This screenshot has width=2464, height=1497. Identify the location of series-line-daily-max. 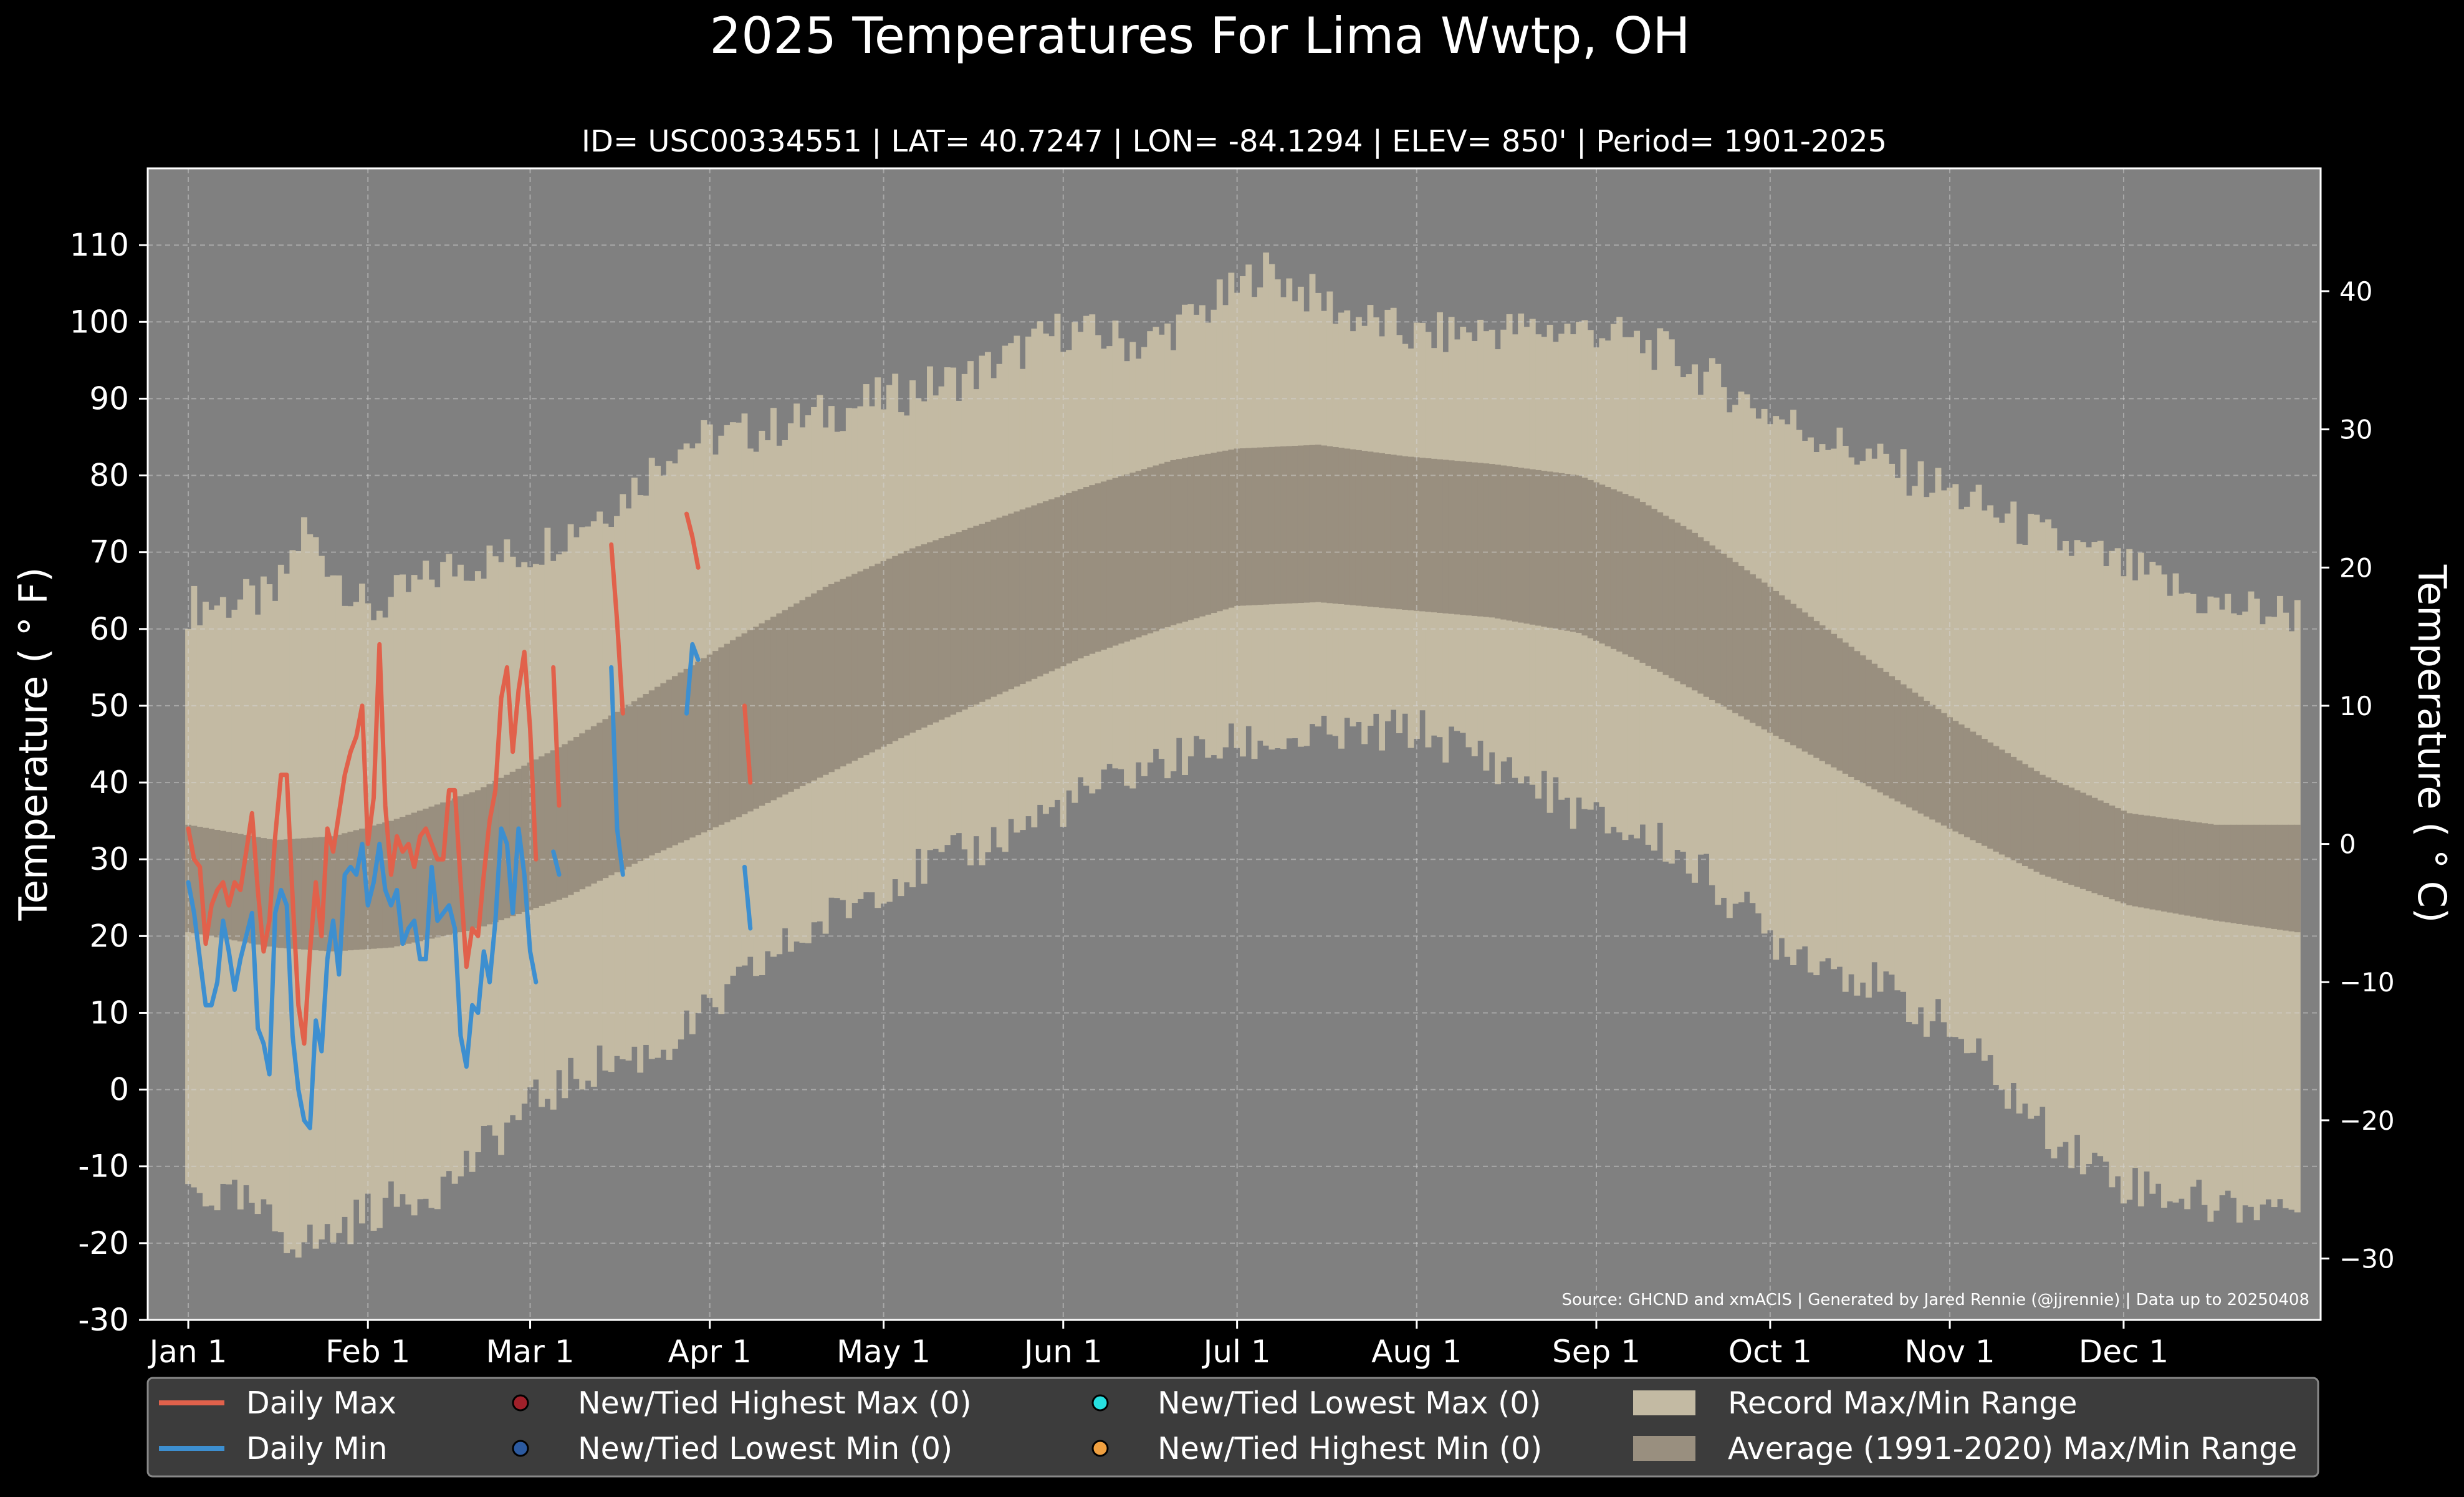
(617, 629).